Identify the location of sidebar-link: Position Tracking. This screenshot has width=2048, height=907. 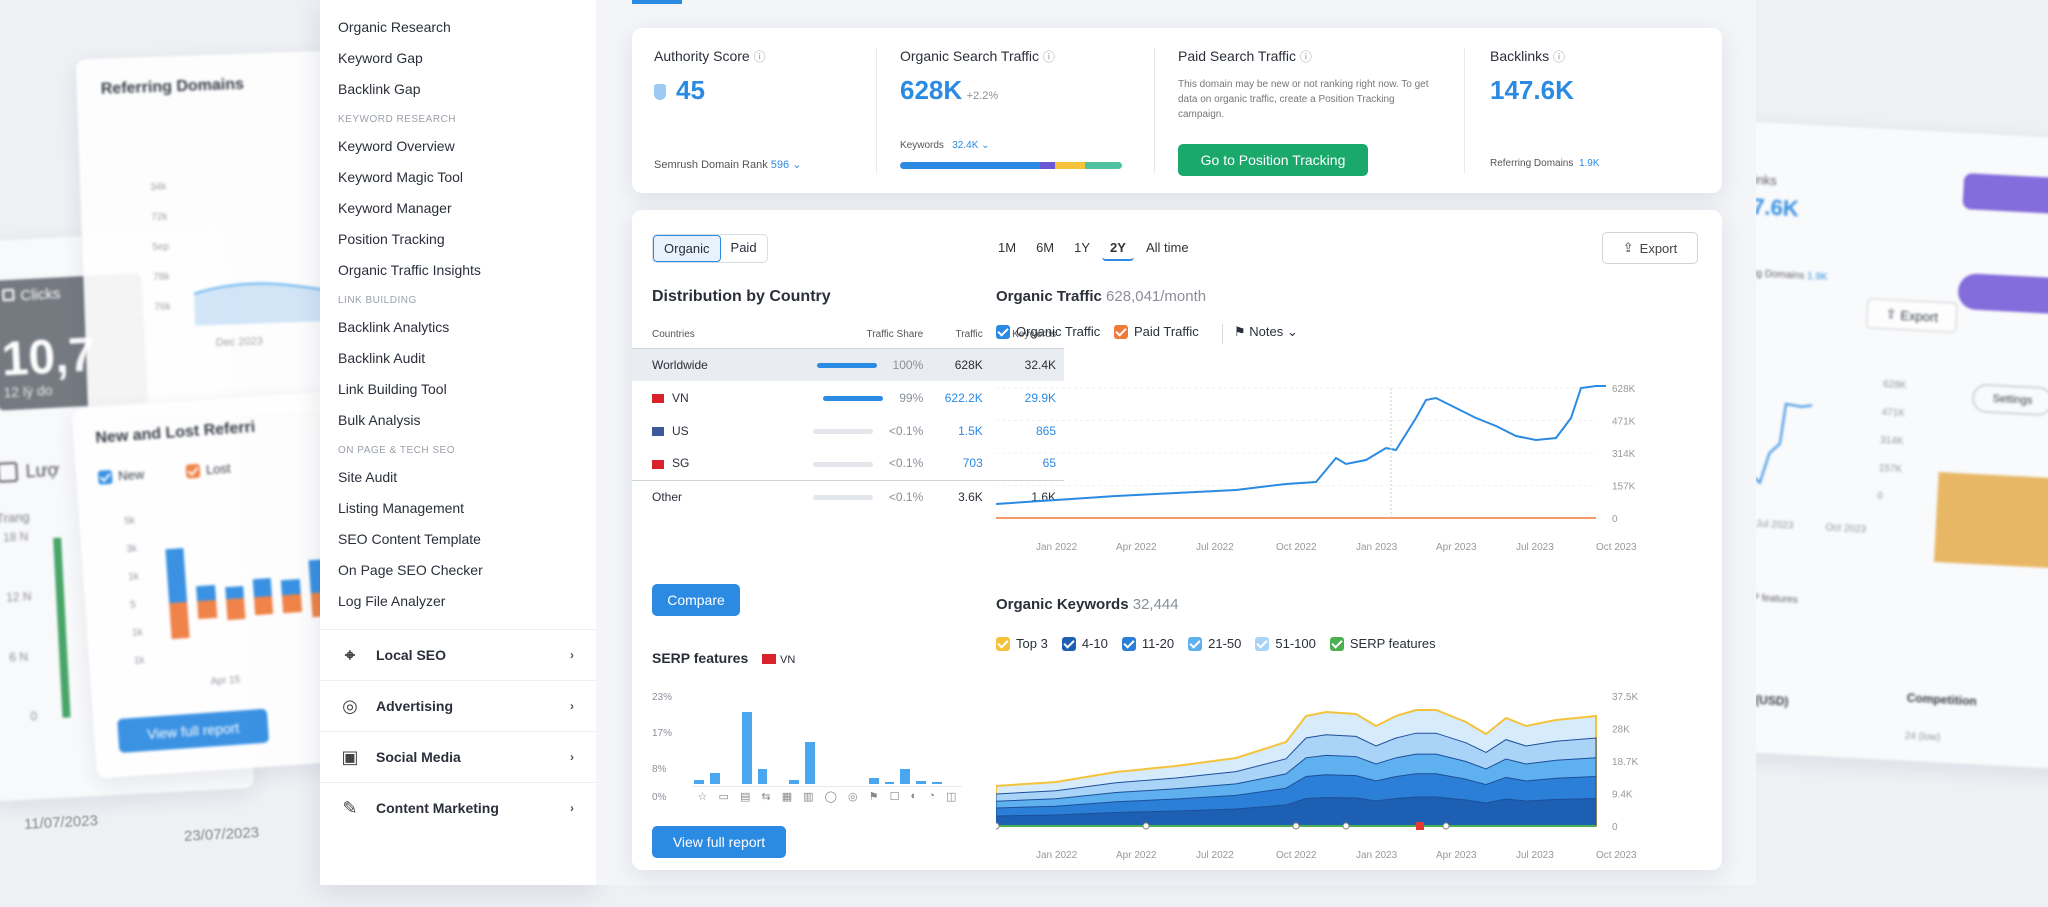
(391, 239).